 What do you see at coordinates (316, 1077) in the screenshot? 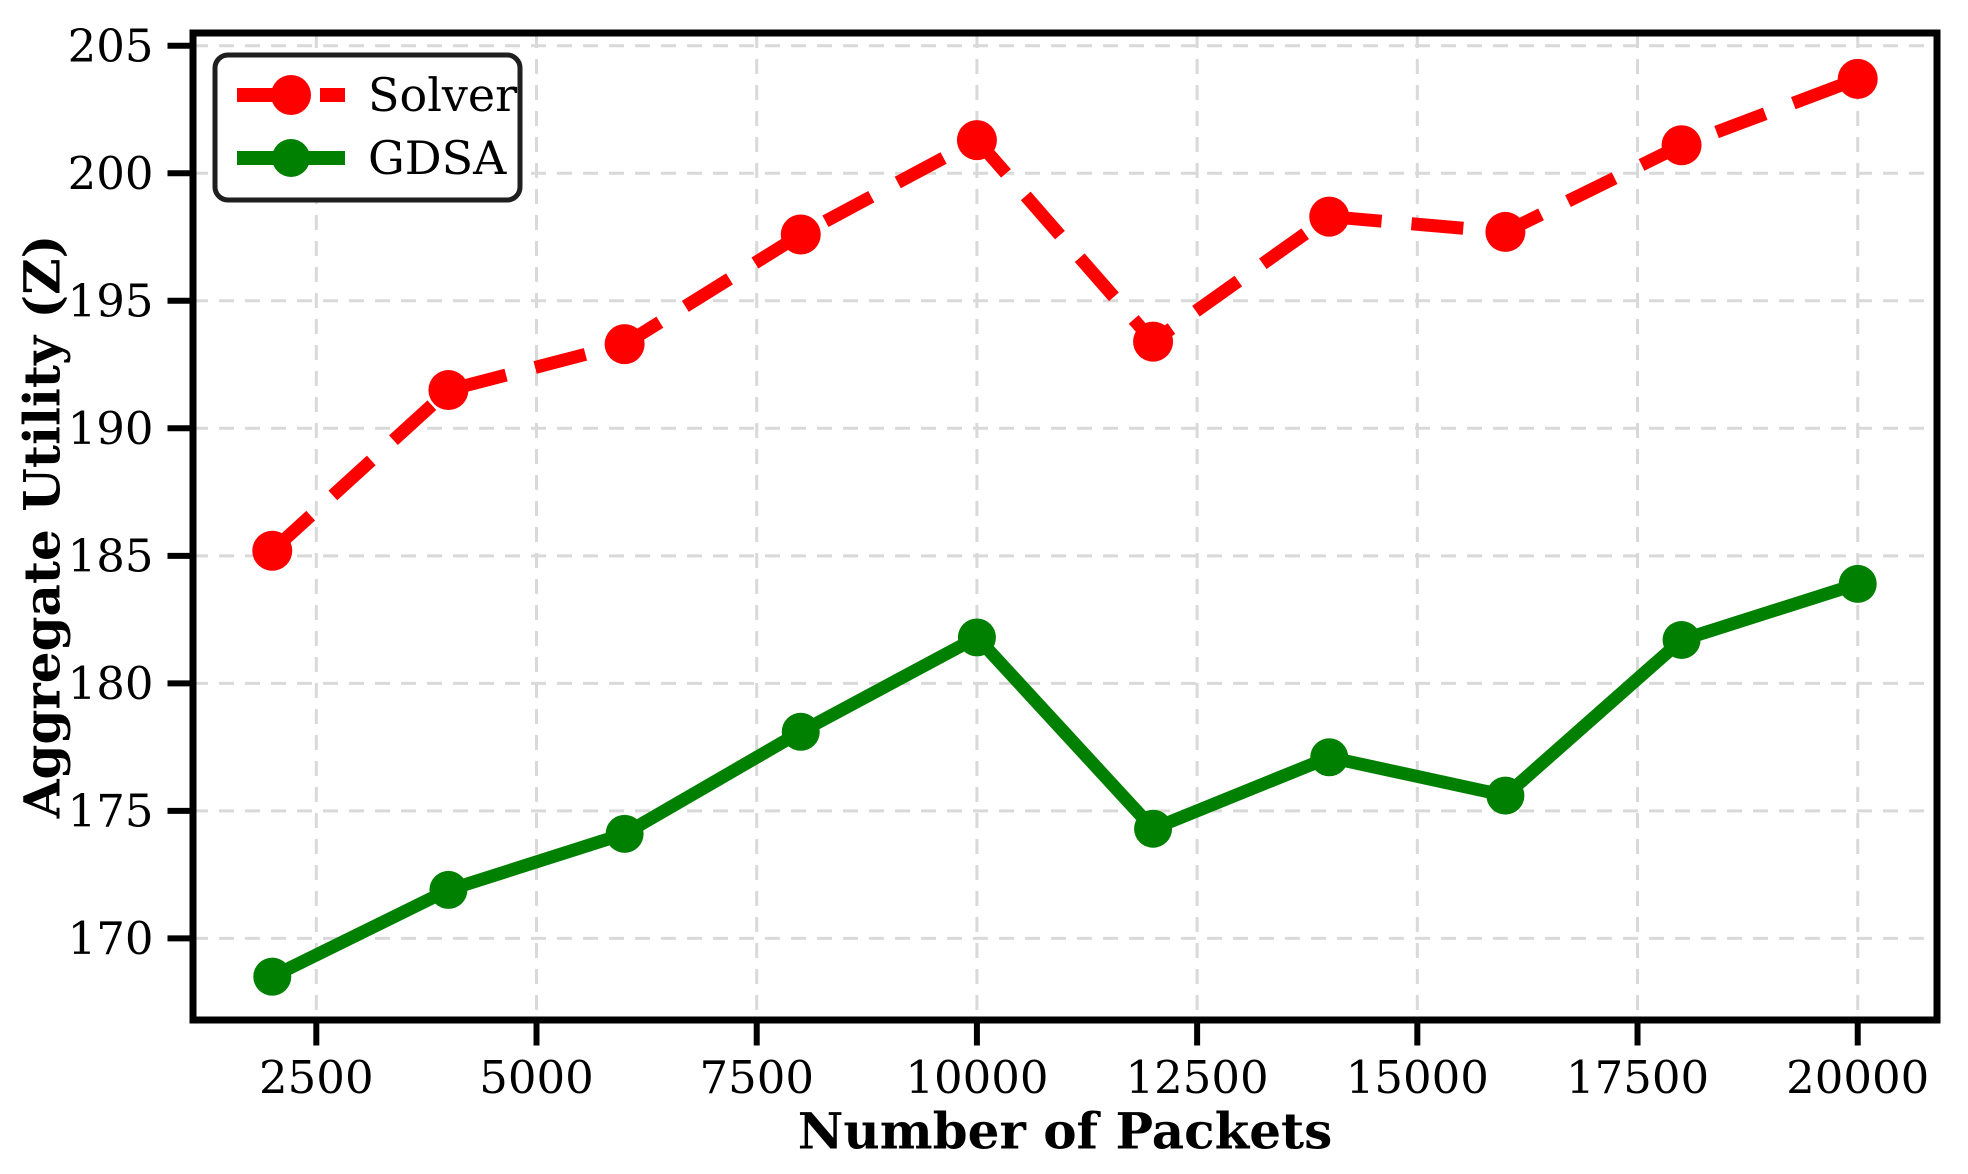
I see `x-tick-label: 2500` at bounding box center [316, 1077].